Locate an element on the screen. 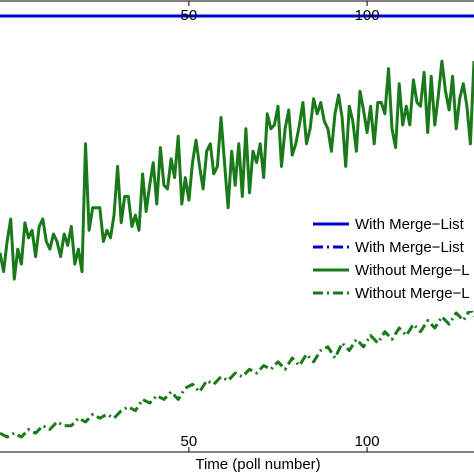  legend-label-1: With Merge−List is located at coordinates (410, 247).